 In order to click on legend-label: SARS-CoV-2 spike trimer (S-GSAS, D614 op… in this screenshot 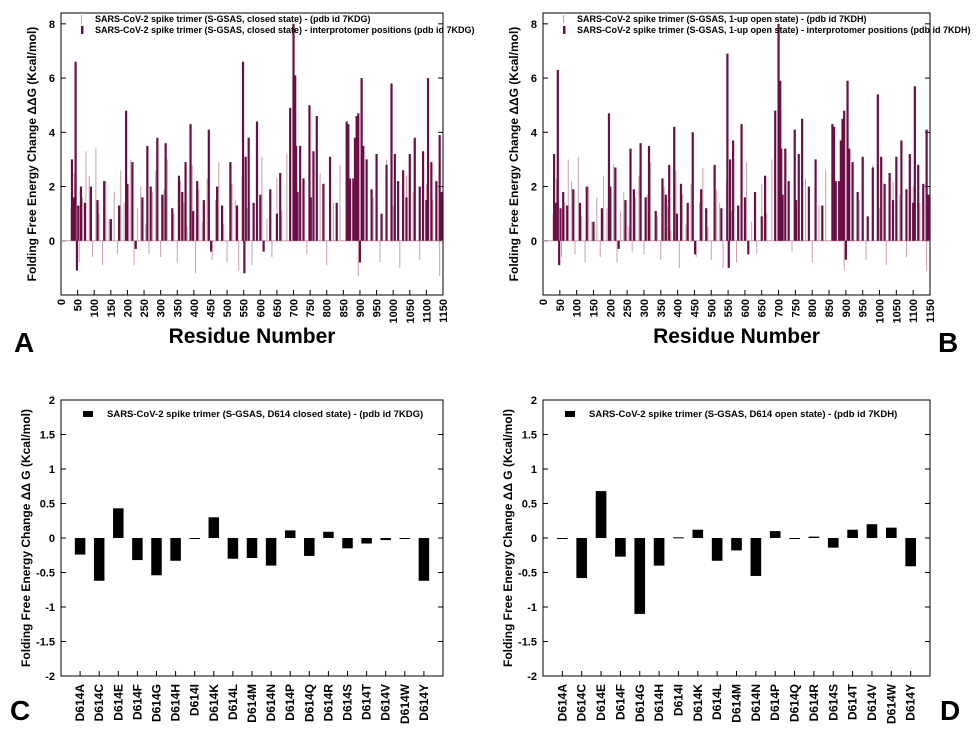, I will do `click(743, 414)`.